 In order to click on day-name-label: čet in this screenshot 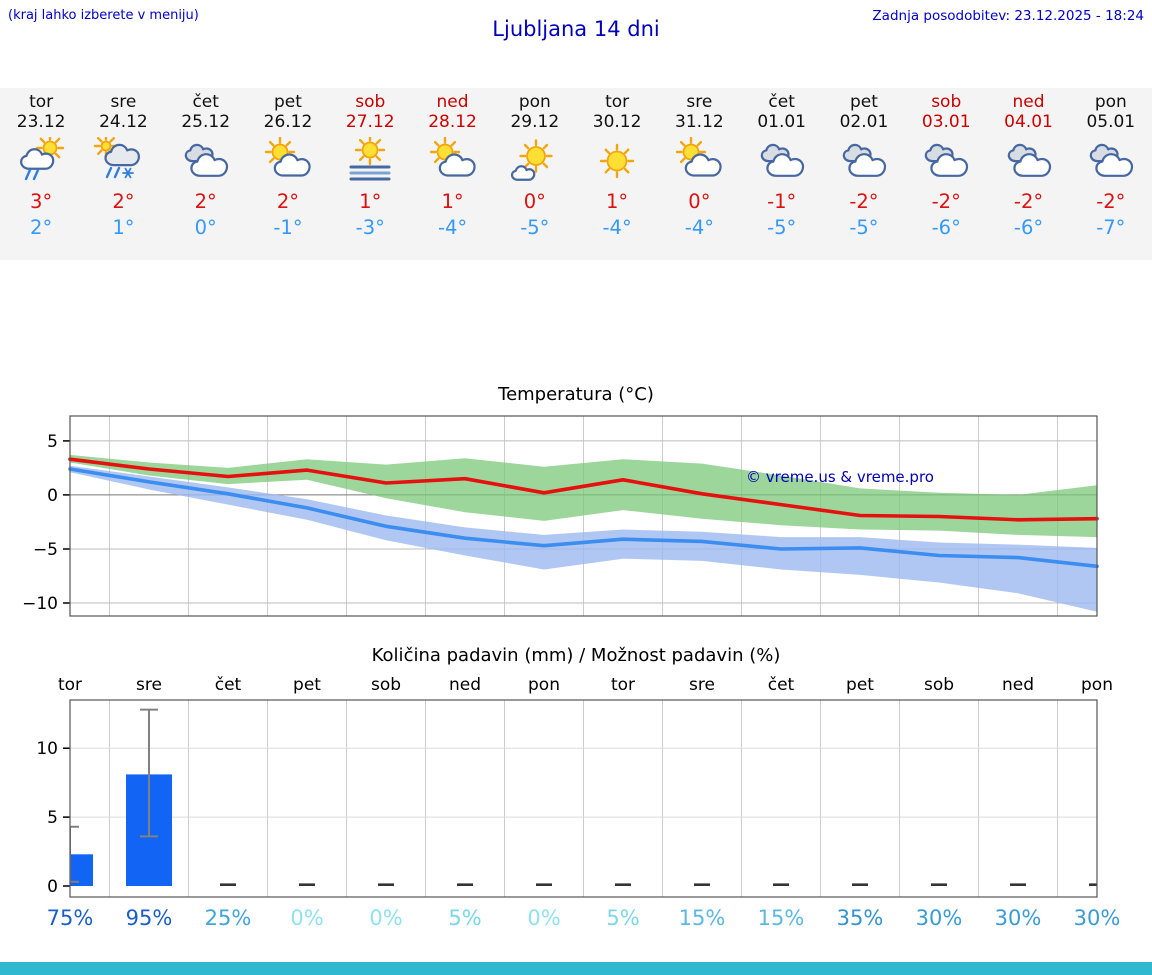, I will do `click(781, 102)`.